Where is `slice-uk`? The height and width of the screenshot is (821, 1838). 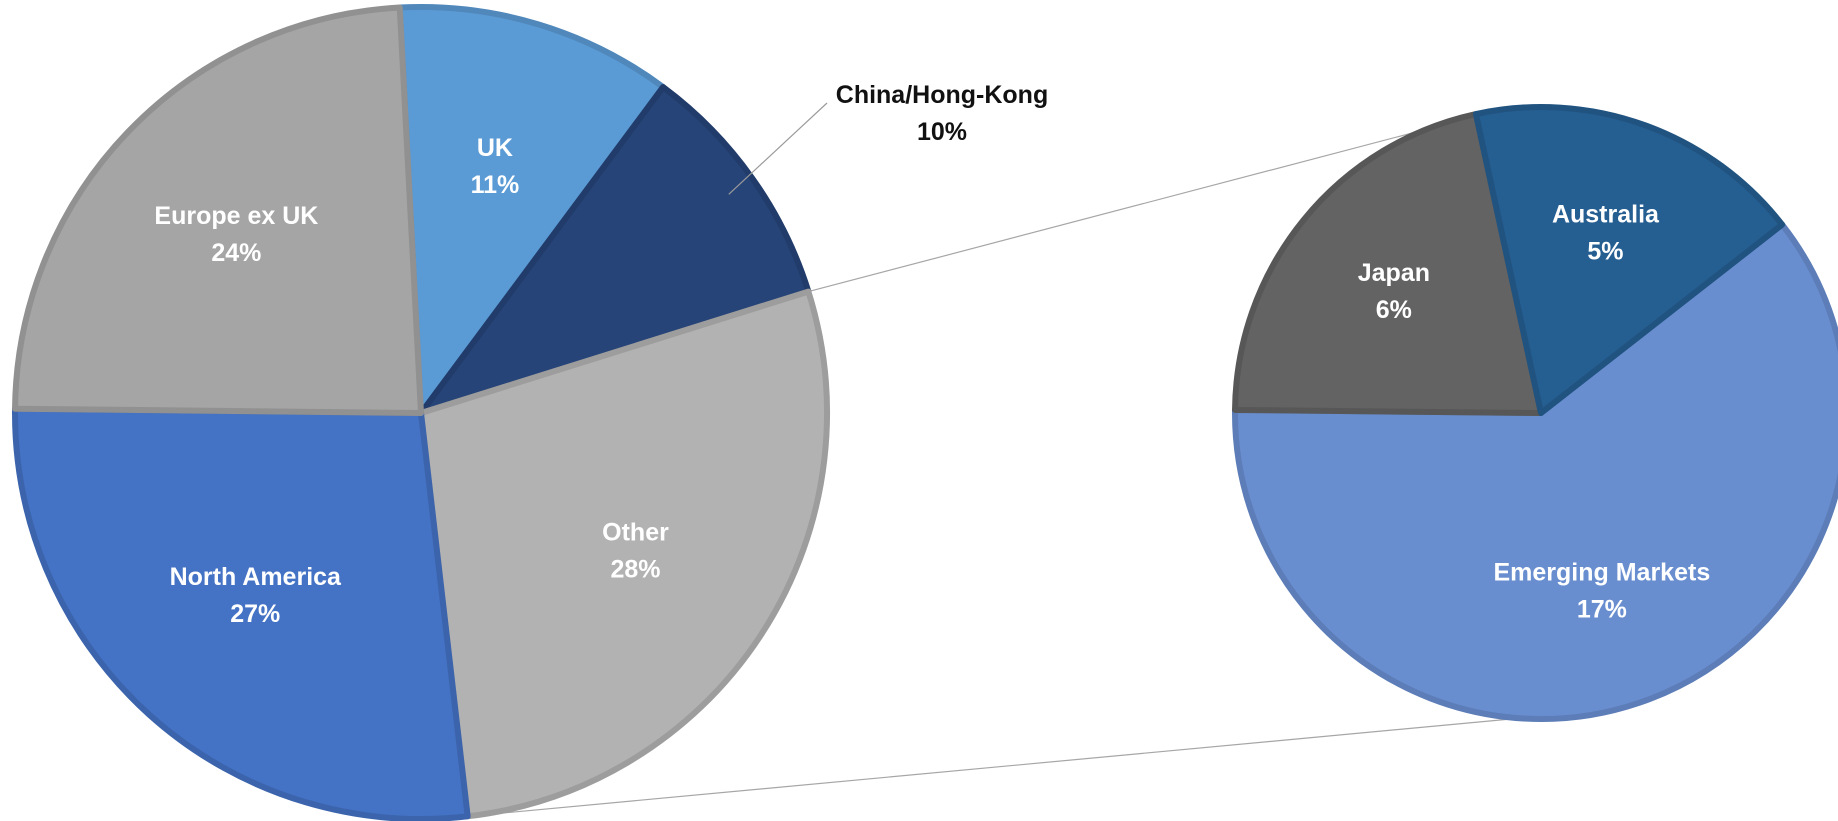 slice-uk is located at coordinates (531, 210).